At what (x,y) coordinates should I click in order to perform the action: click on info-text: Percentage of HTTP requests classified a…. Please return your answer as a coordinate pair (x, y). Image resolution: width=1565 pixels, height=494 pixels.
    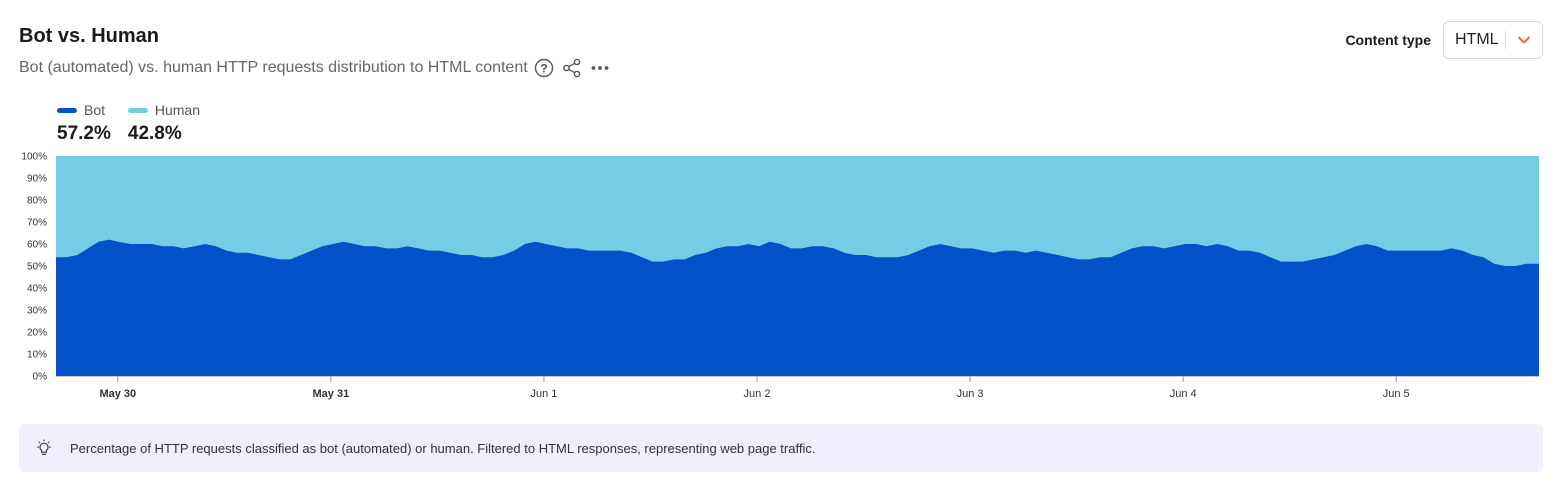
    Looking at the image, I should click on (443, 448).